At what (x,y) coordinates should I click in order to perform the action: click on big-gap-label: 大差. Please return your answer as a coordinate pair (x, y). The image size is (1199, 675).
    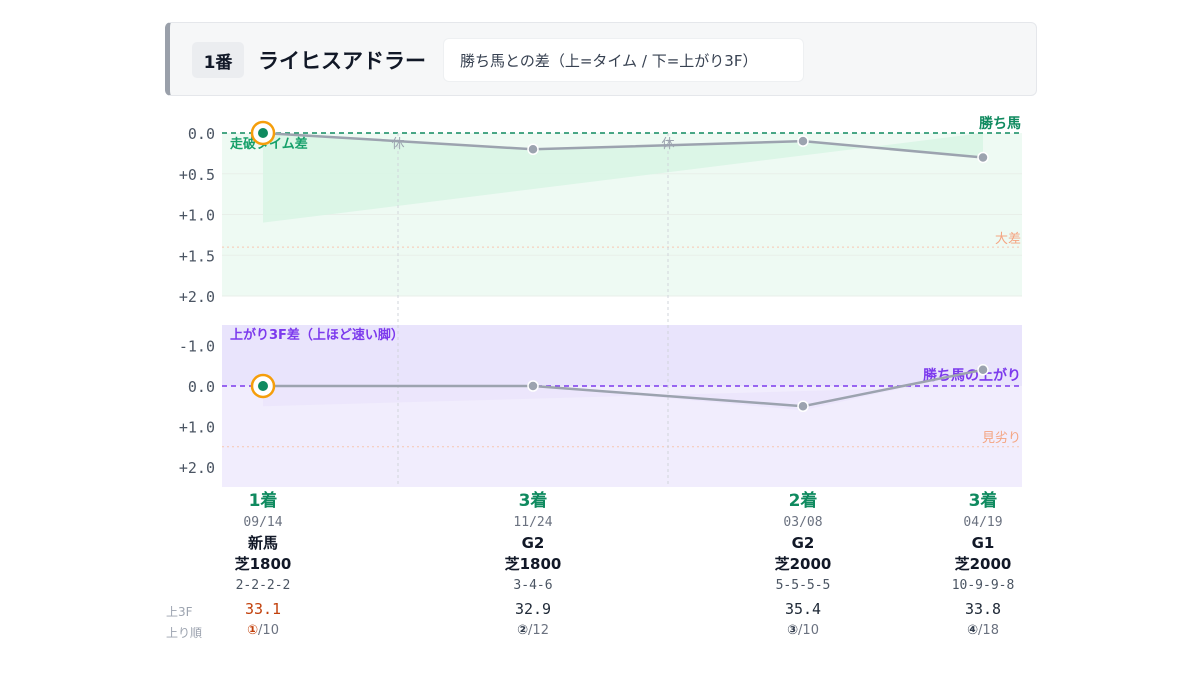
    Looking at the image, I should click on (1008, 239).